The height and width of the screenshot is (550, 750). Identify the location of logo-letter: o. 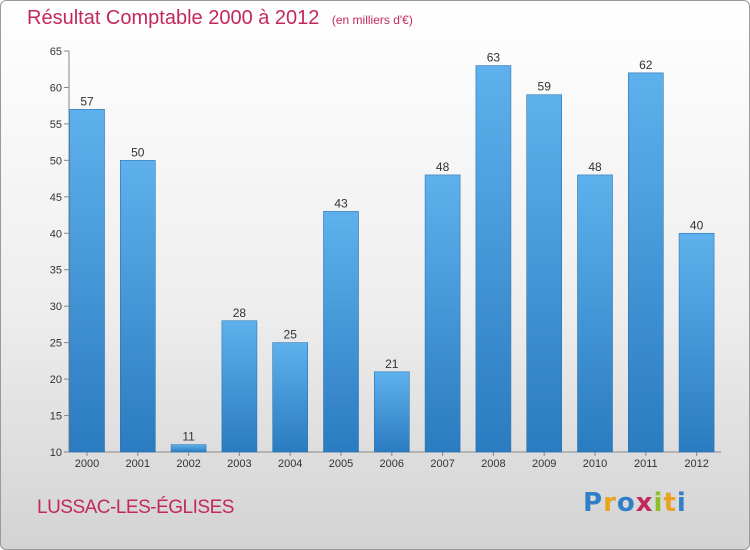
(626, 503).